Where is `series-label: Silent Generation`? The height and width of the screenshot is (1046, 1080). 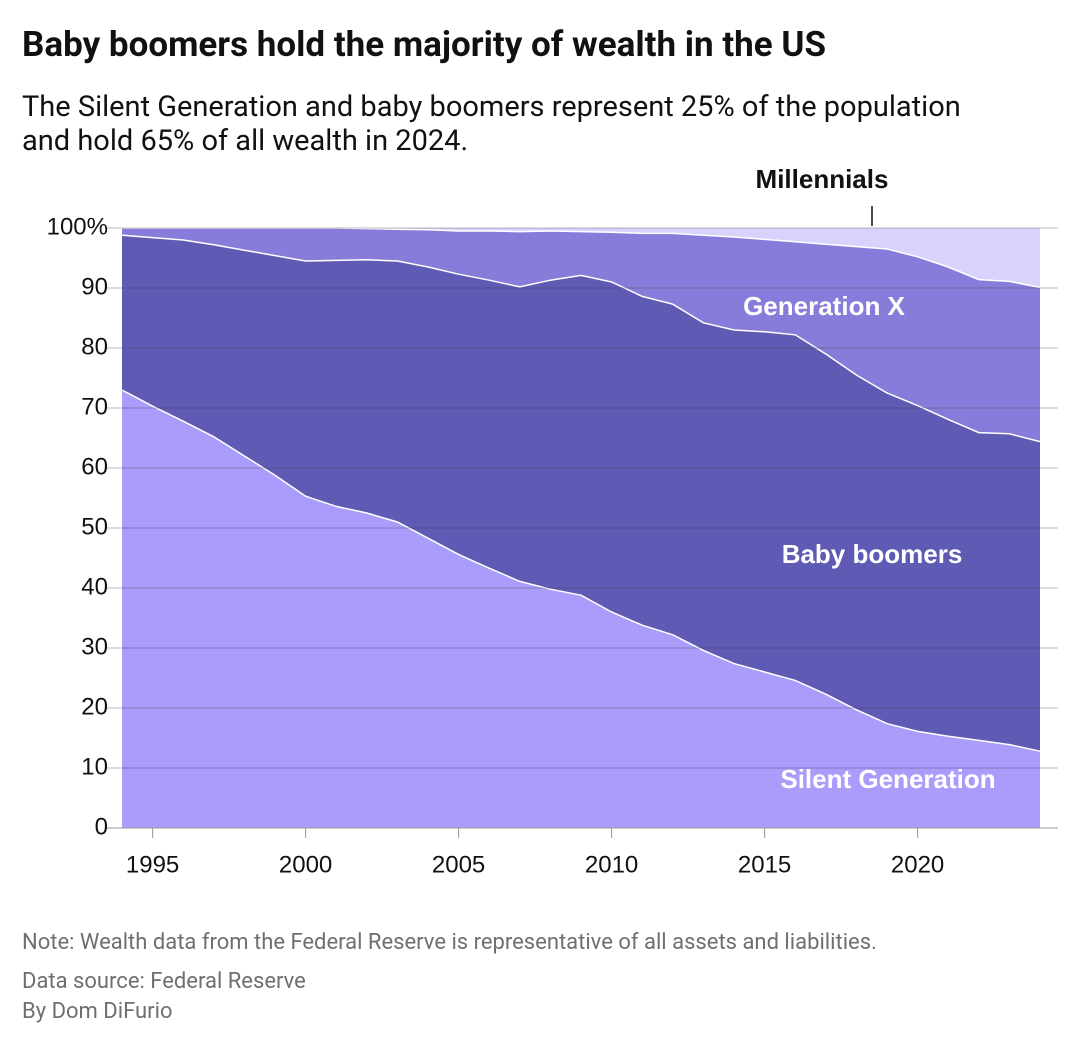
series-label: Silent Generation is located at coordinates (887, 779).